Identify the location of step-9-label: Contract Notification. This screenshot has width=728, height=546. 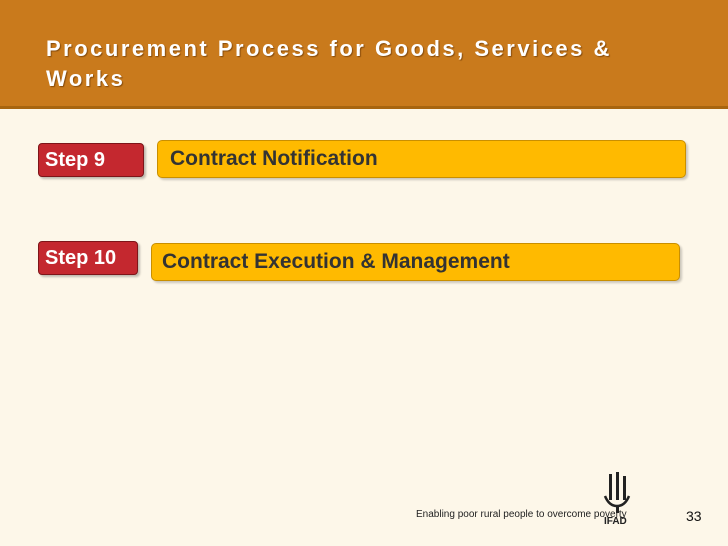
(274, 158).